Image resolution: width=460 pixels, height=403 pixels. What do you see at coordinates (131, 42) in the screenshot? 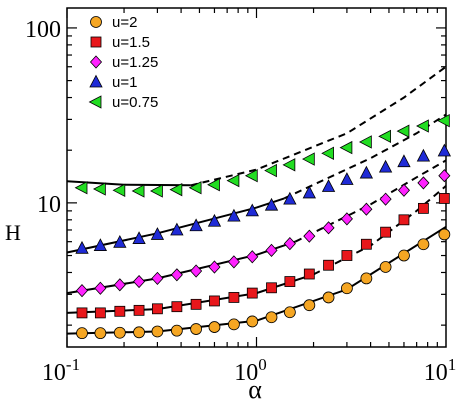
I see `legend-label: u=1.5` at bounding box center [131, 42].